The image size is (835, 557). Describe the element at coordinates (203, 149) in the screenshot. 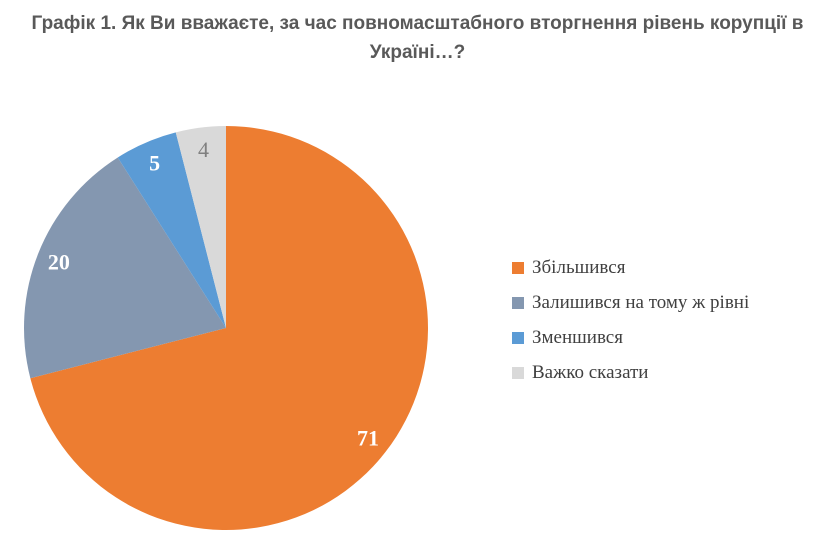

I see `pie-slice-label: 4` at that location.